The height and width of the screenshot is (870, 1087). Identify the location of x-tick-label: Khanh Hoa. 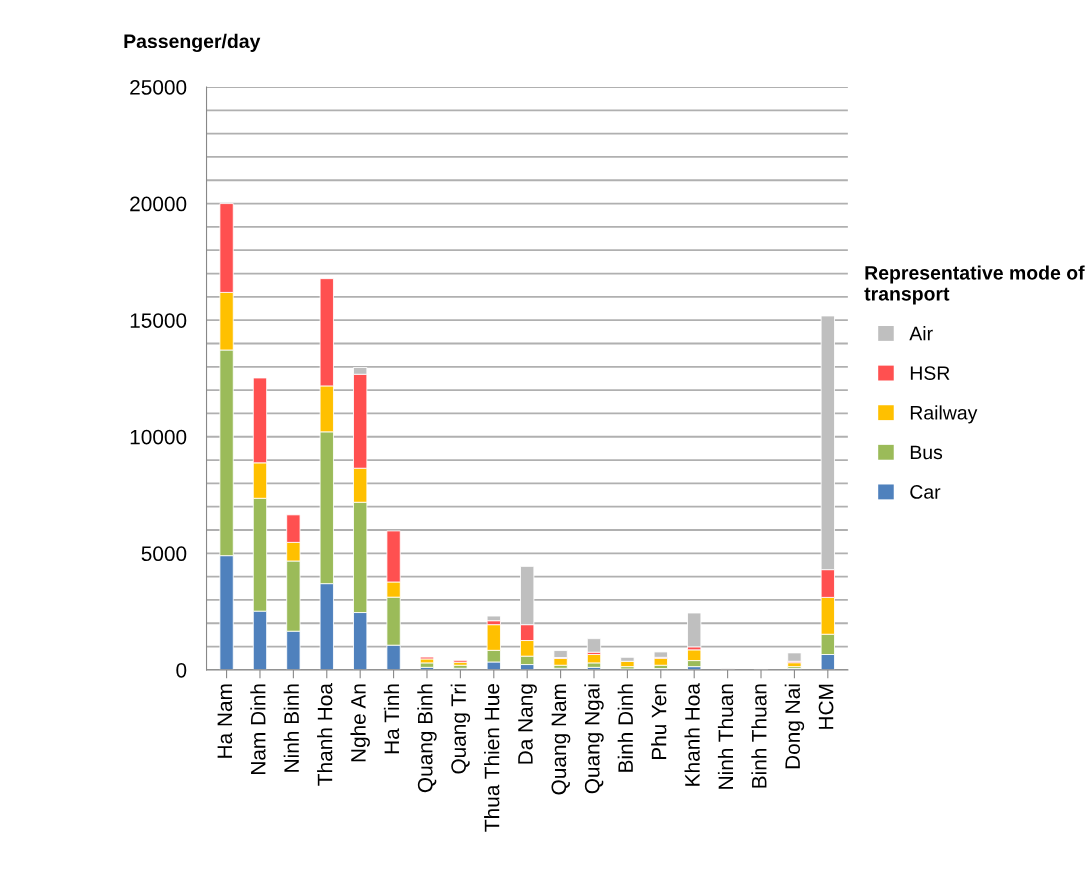
(692, 734).